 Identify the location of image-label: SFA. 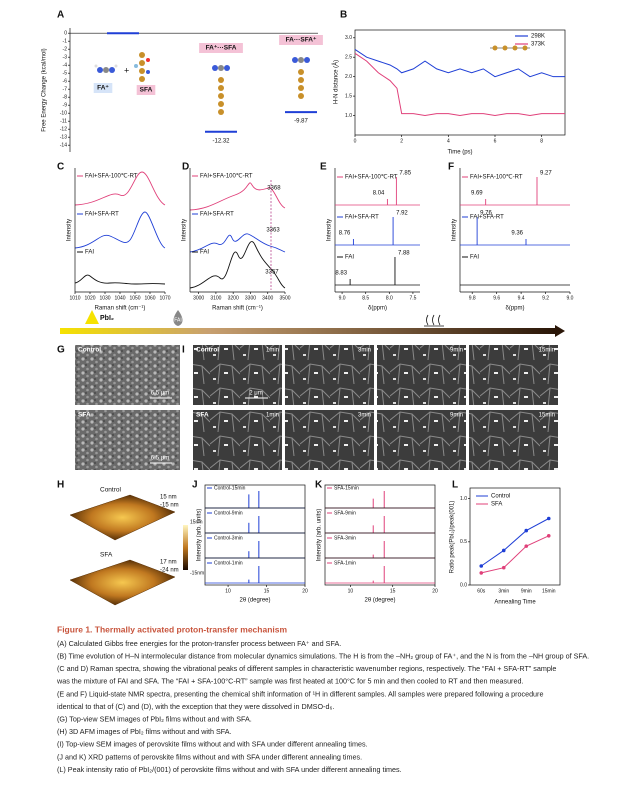
(84, 415).